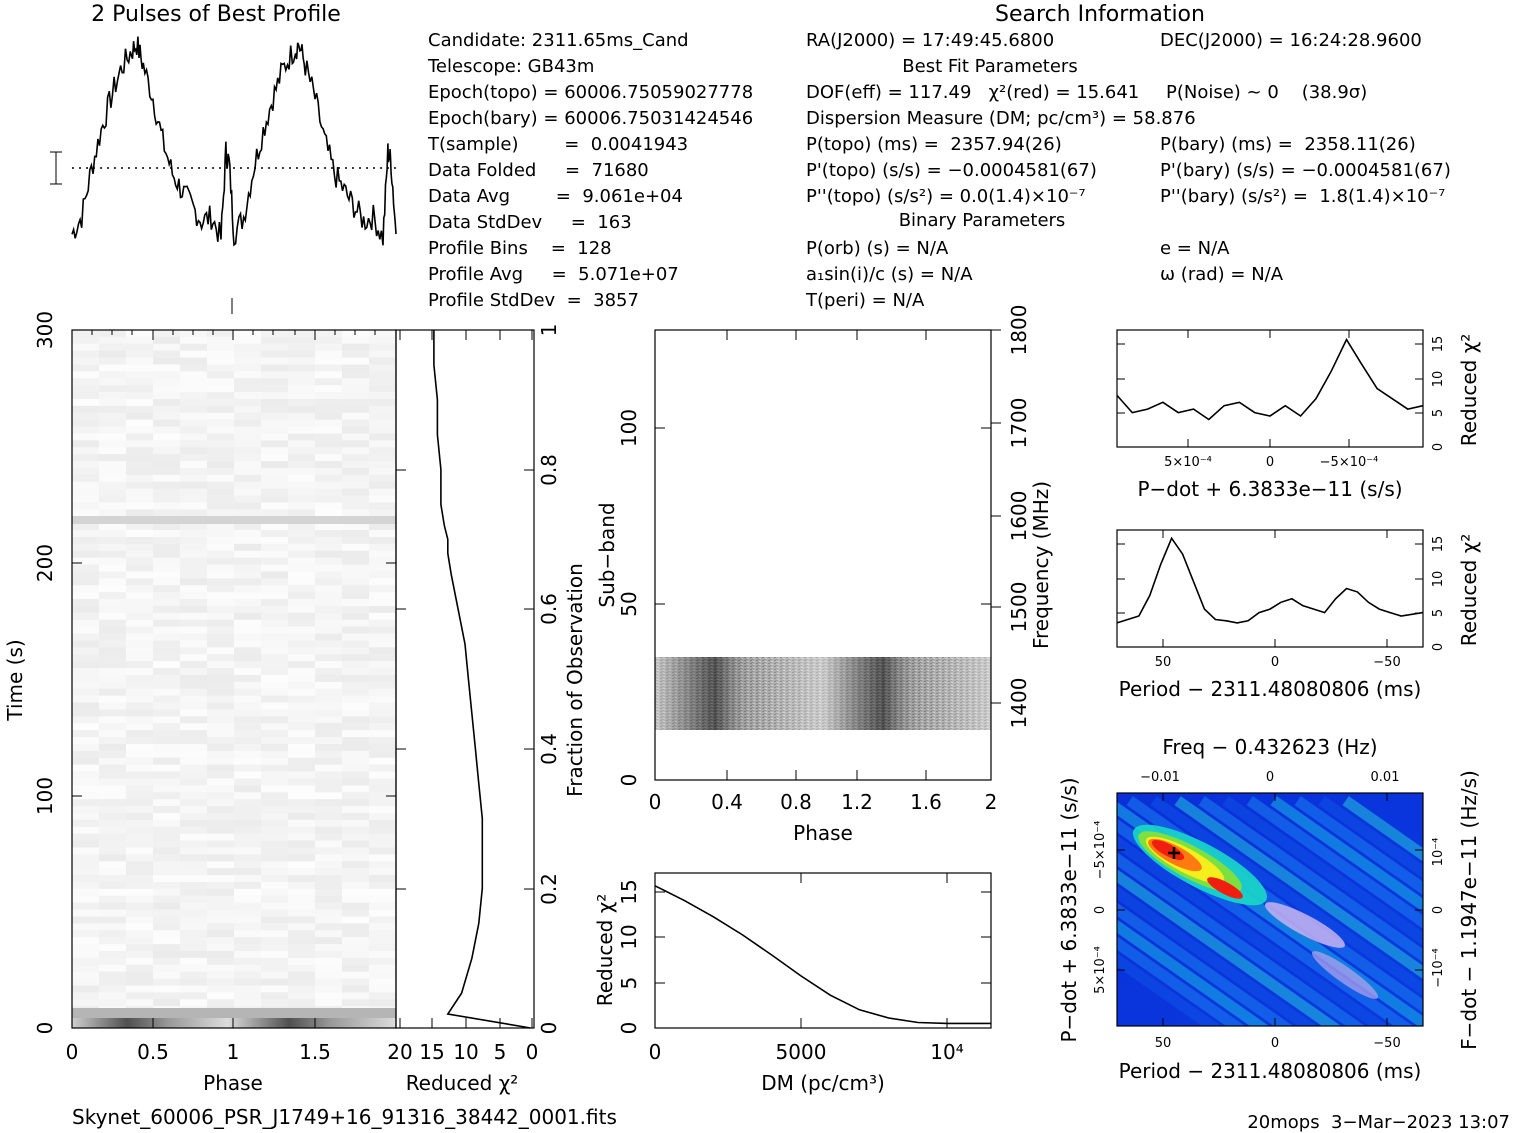  I want to click on dm-x-ticks, so click(801, 950).